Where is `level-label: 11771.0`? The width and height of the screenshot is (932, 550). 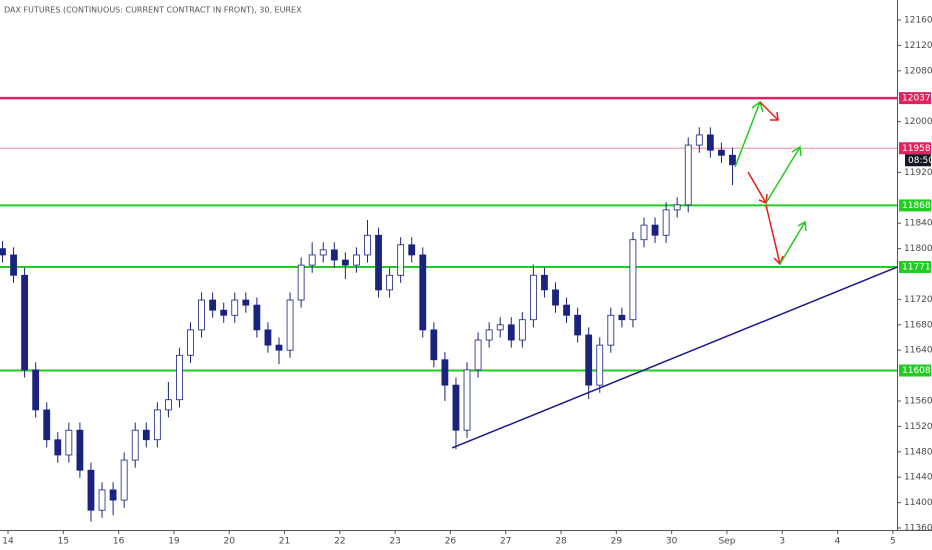 level-label: 11771.0 is located at coordinates (917, 268).